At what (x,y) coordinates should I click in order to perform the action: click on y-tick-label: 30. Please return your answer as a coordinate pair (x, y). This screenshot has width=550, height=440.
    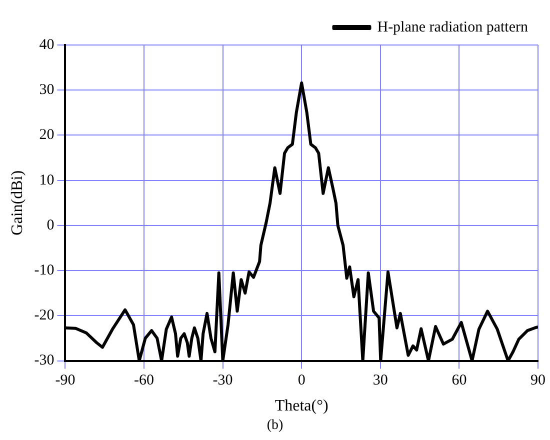
    Looking at the image, I should click on (46, 90).